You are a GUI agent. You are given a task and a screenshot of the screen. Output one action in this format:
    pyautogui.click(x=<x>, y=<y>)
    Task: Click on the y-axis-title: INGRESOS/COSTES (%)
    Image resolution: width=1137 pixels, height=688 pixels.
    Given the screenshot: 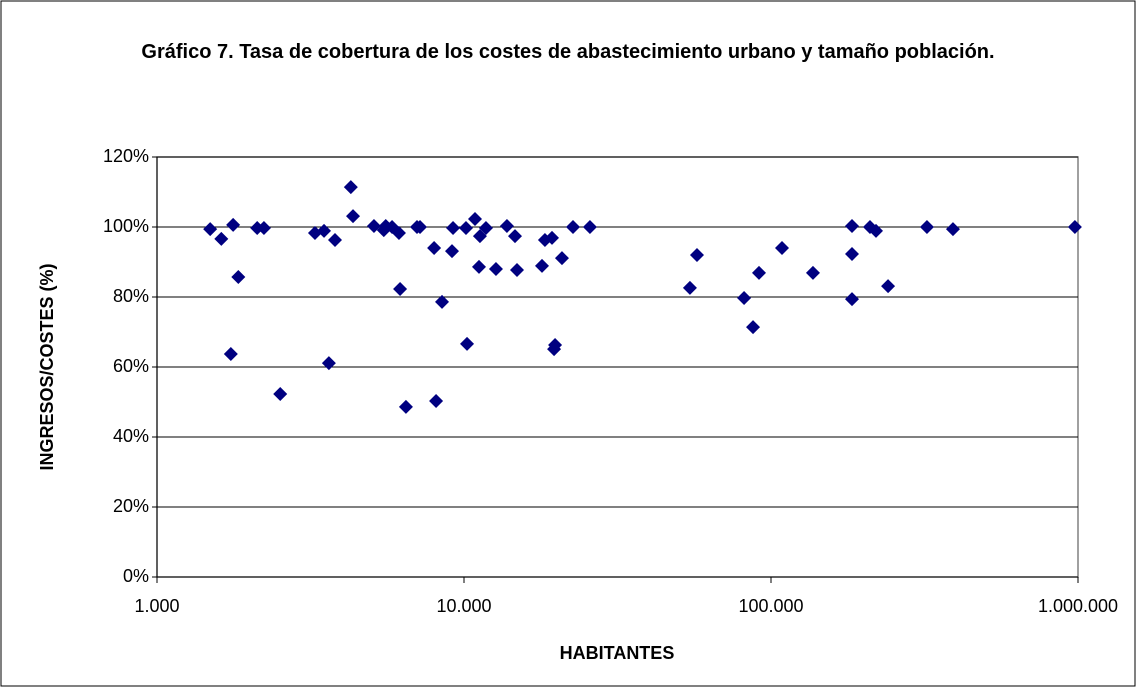 What is the action you would take?
    pyautogui.click(x=47, y=366)
    